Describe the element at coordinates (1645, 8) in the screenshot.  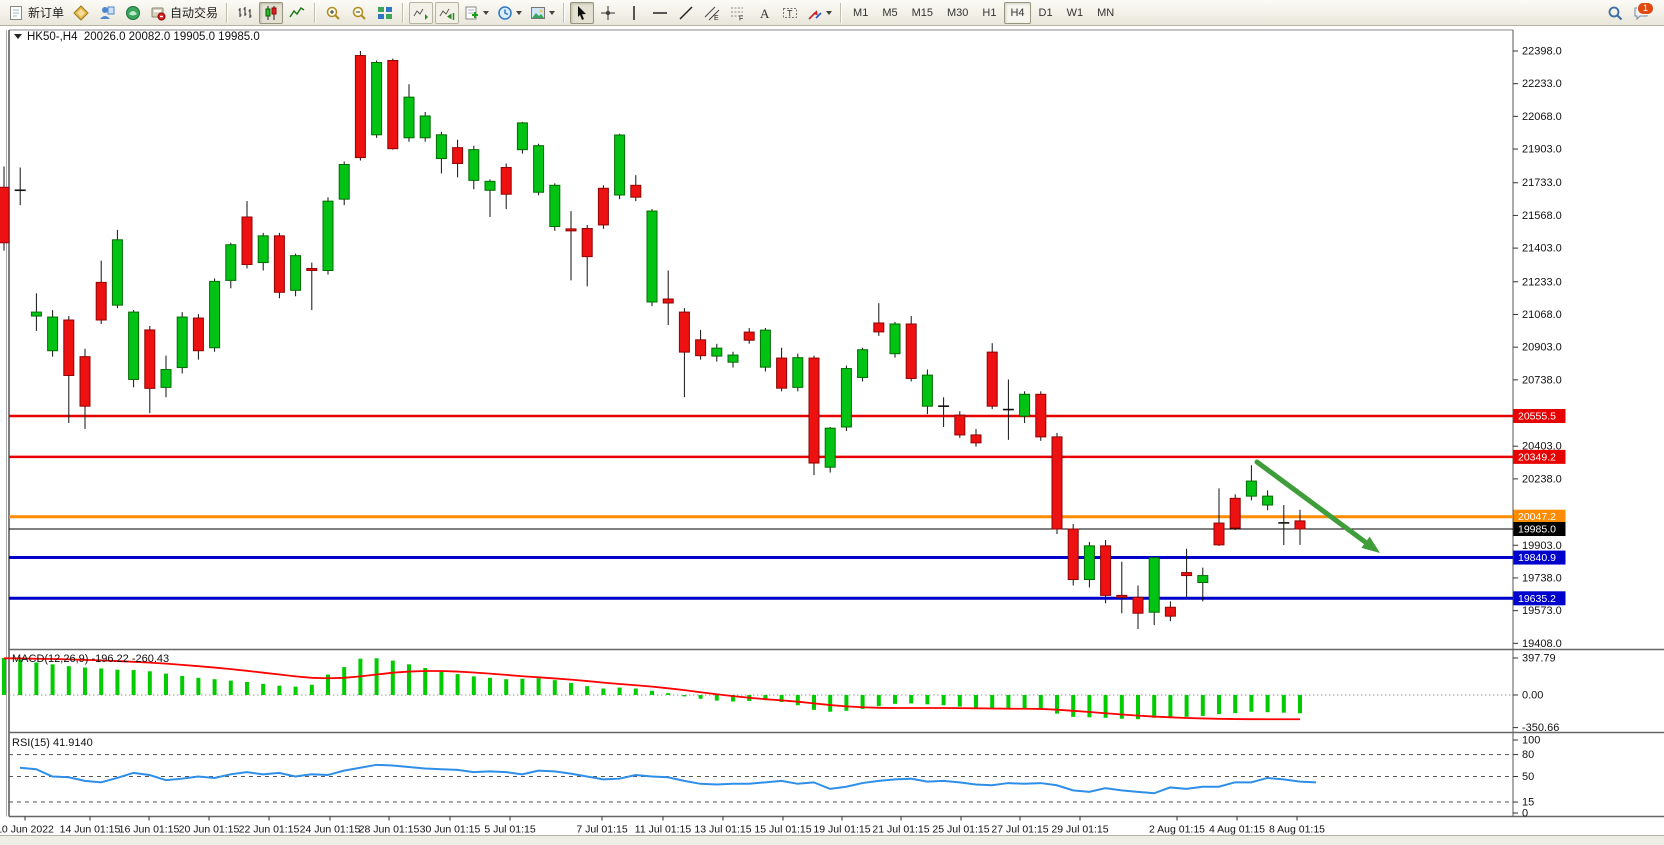
I see `notification-badge: 1` at that location.